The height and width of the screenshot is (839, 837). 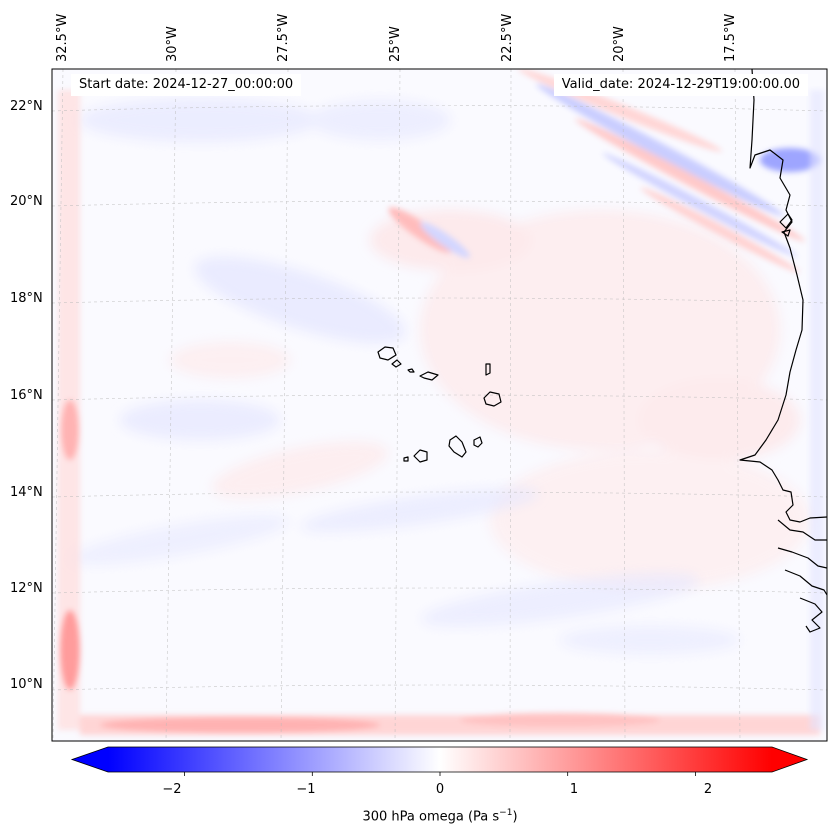 I want to click on coastlines, so click(x=783, y=351).